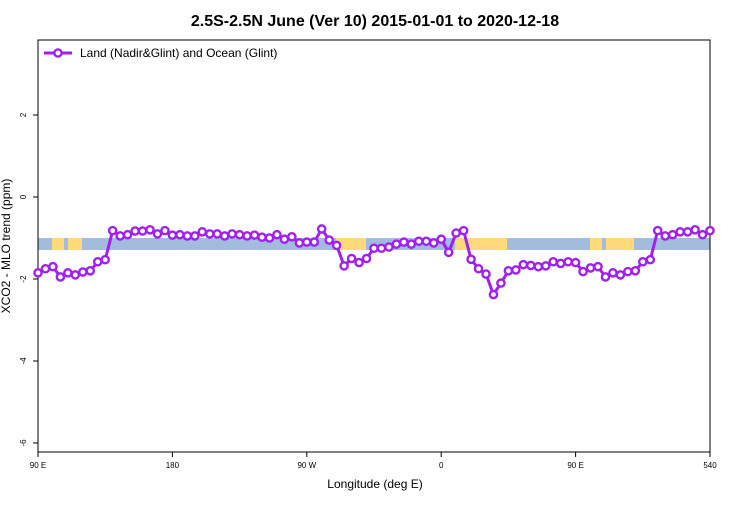 This screenshot has width=750, height=505. I want to click on x-tick-label: 90 E, so click(575, 465).